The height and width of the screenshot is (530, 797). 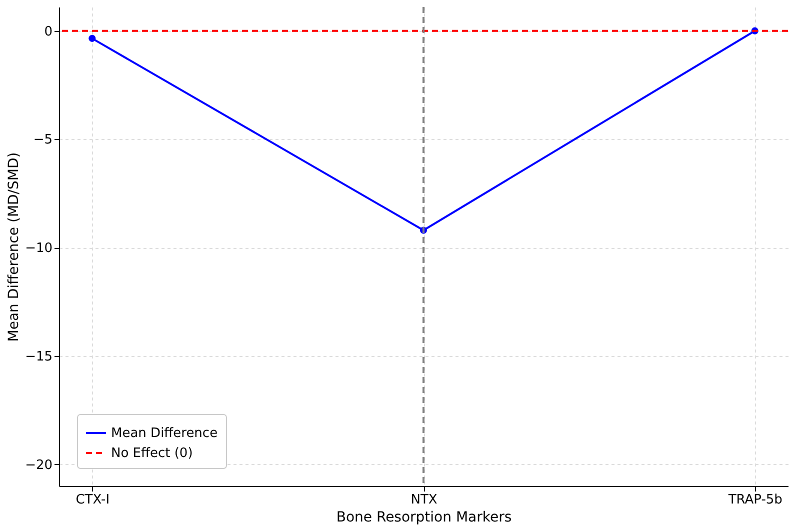 What do you see at coordinates (424, 500) in the screenshot?
I see `x-tick-label: NTX` at bounding box center [424, 500].